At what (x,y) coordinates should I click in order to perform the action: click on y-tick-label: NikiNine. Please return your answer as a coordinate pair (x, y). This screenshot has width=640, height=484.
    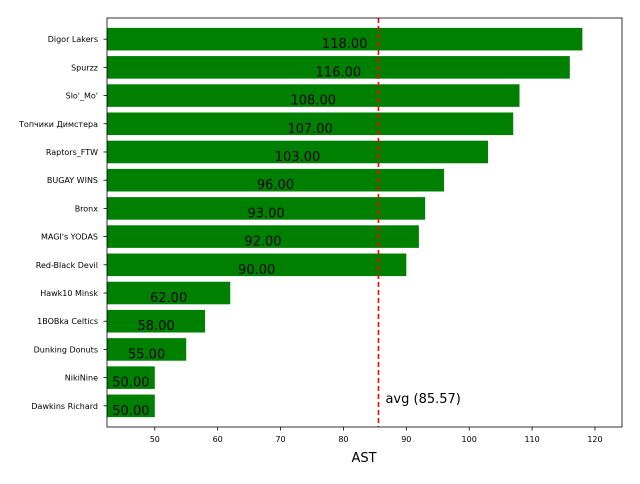
    Looking at the image, I should click on (81, 378).